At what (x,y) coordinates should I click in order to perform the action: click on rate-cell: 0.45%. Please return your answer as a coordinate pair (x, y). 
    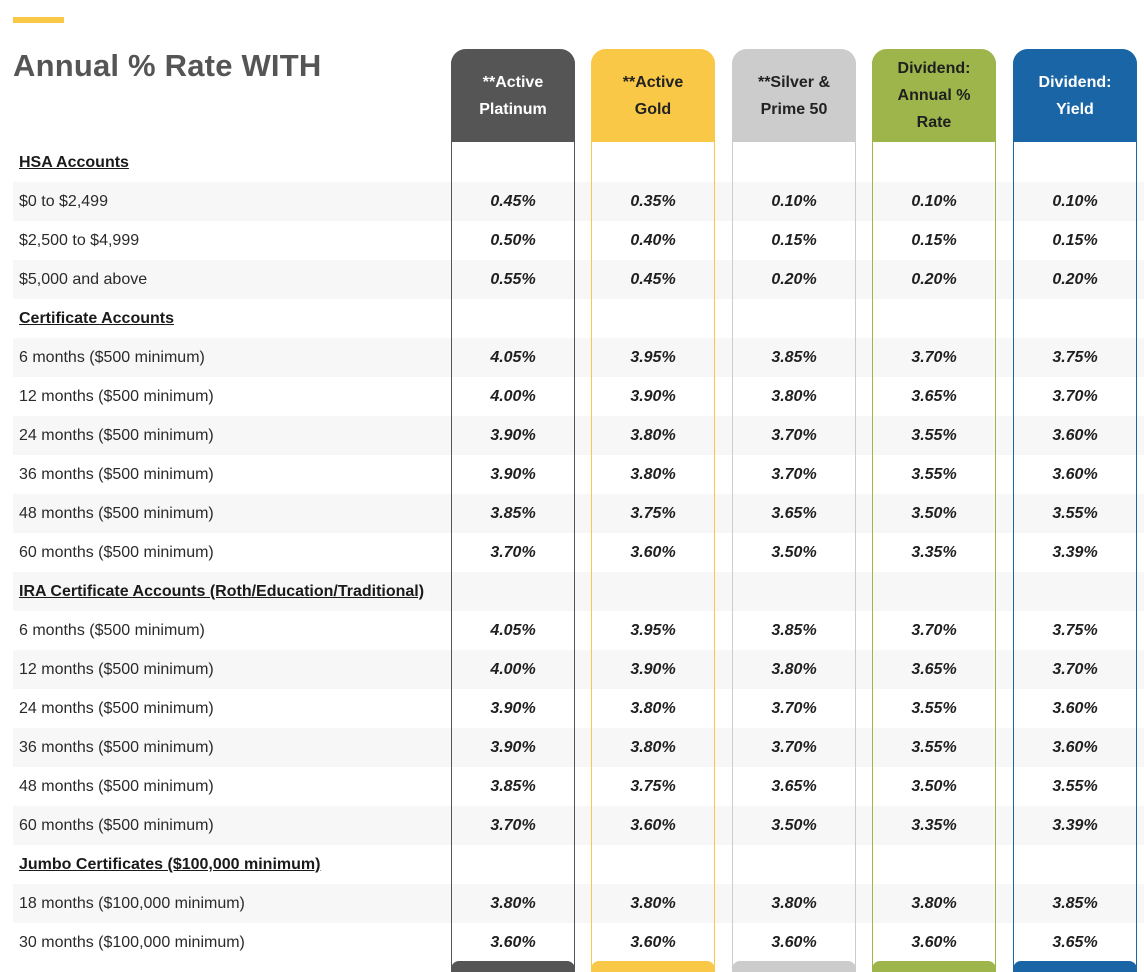
    Looking at the image, I should click on (653, 279).